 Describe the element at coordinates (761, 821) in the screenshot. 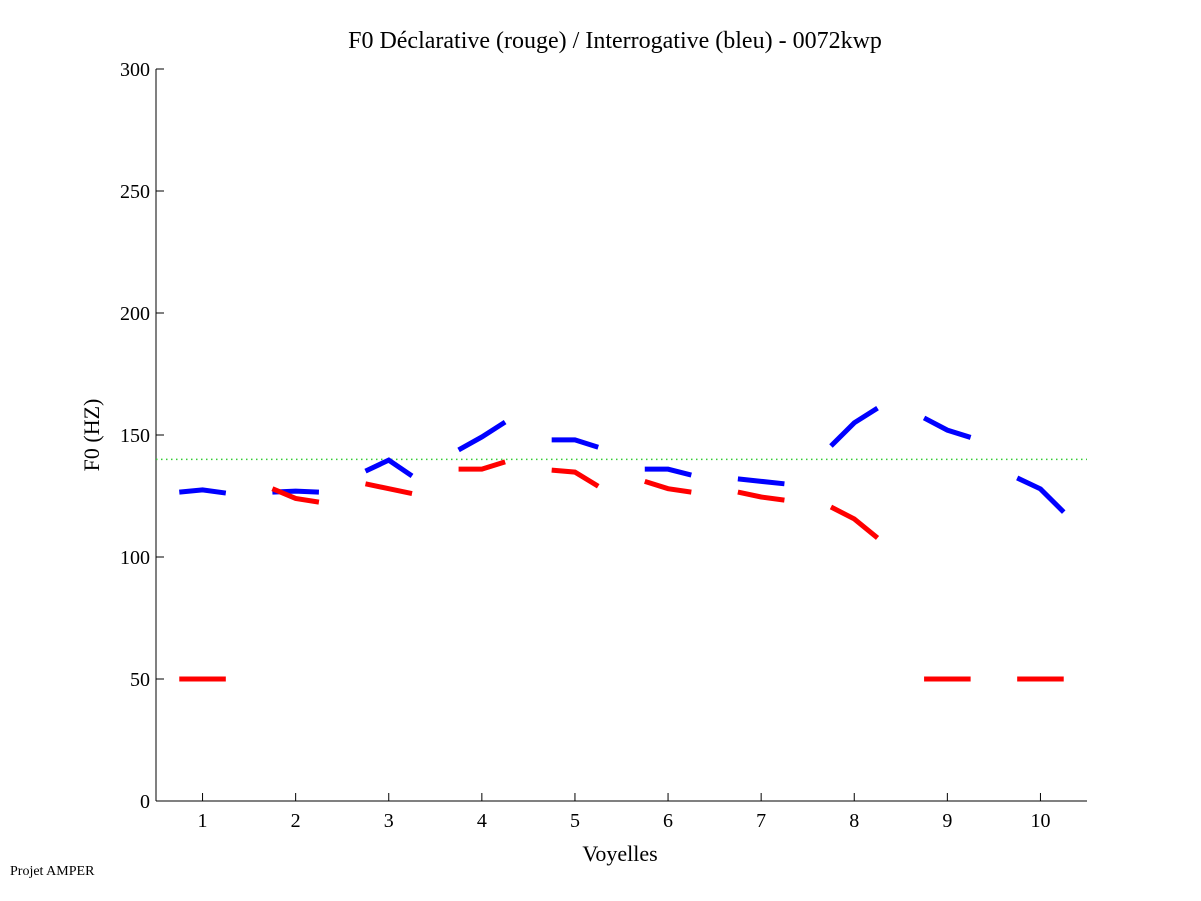

I see `x-tick-label: 7` at that location.